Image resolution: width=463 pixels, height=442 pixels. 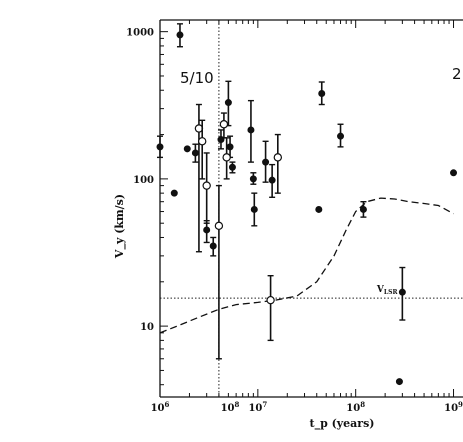 What do you see at coordinates (341, 424) in the screenshot?
I see `x-axis-title: t_p (years)` at bounding box center [341, 424].